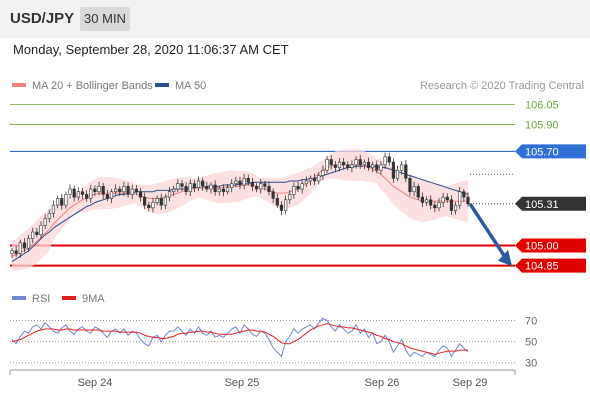 Image resolution: width=590 pixels, height=400 pixels. What do you see at coordinates (105, 19) in the screenshot?
I see `timeframe-button: 30 MIN` at bounding box center [105, 19].